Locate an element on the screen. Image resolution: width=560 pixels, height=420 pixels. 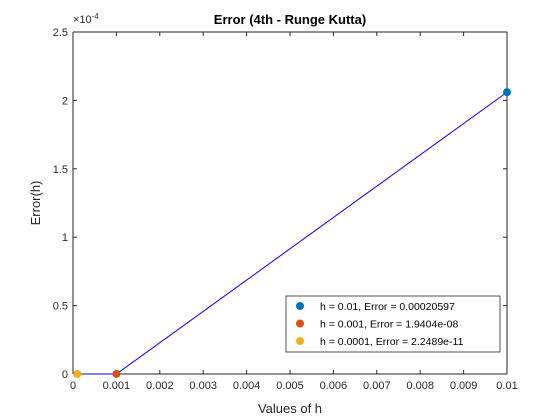
x-tick-label: 0.002 is located at coordinates (160, 386).